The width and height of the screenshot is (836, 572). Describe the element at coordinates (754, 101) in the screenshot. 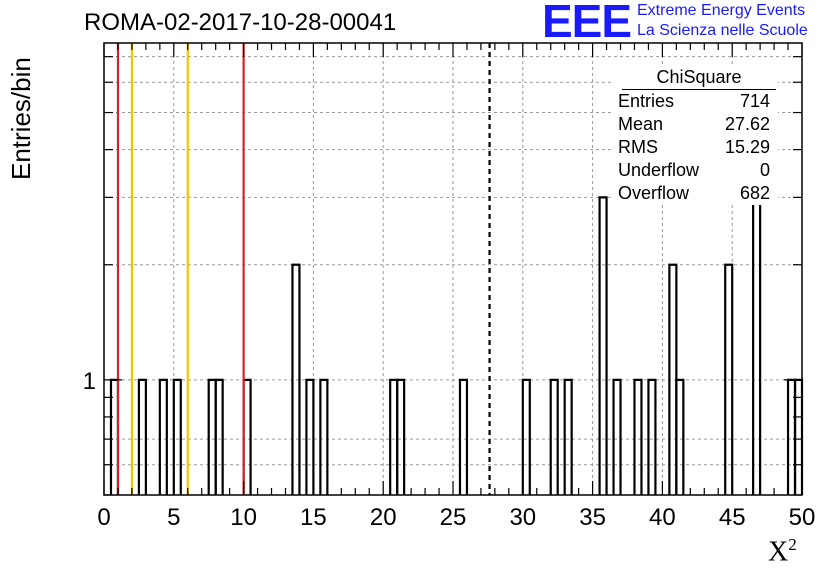

I see `stats-row-value: 714` at that location.